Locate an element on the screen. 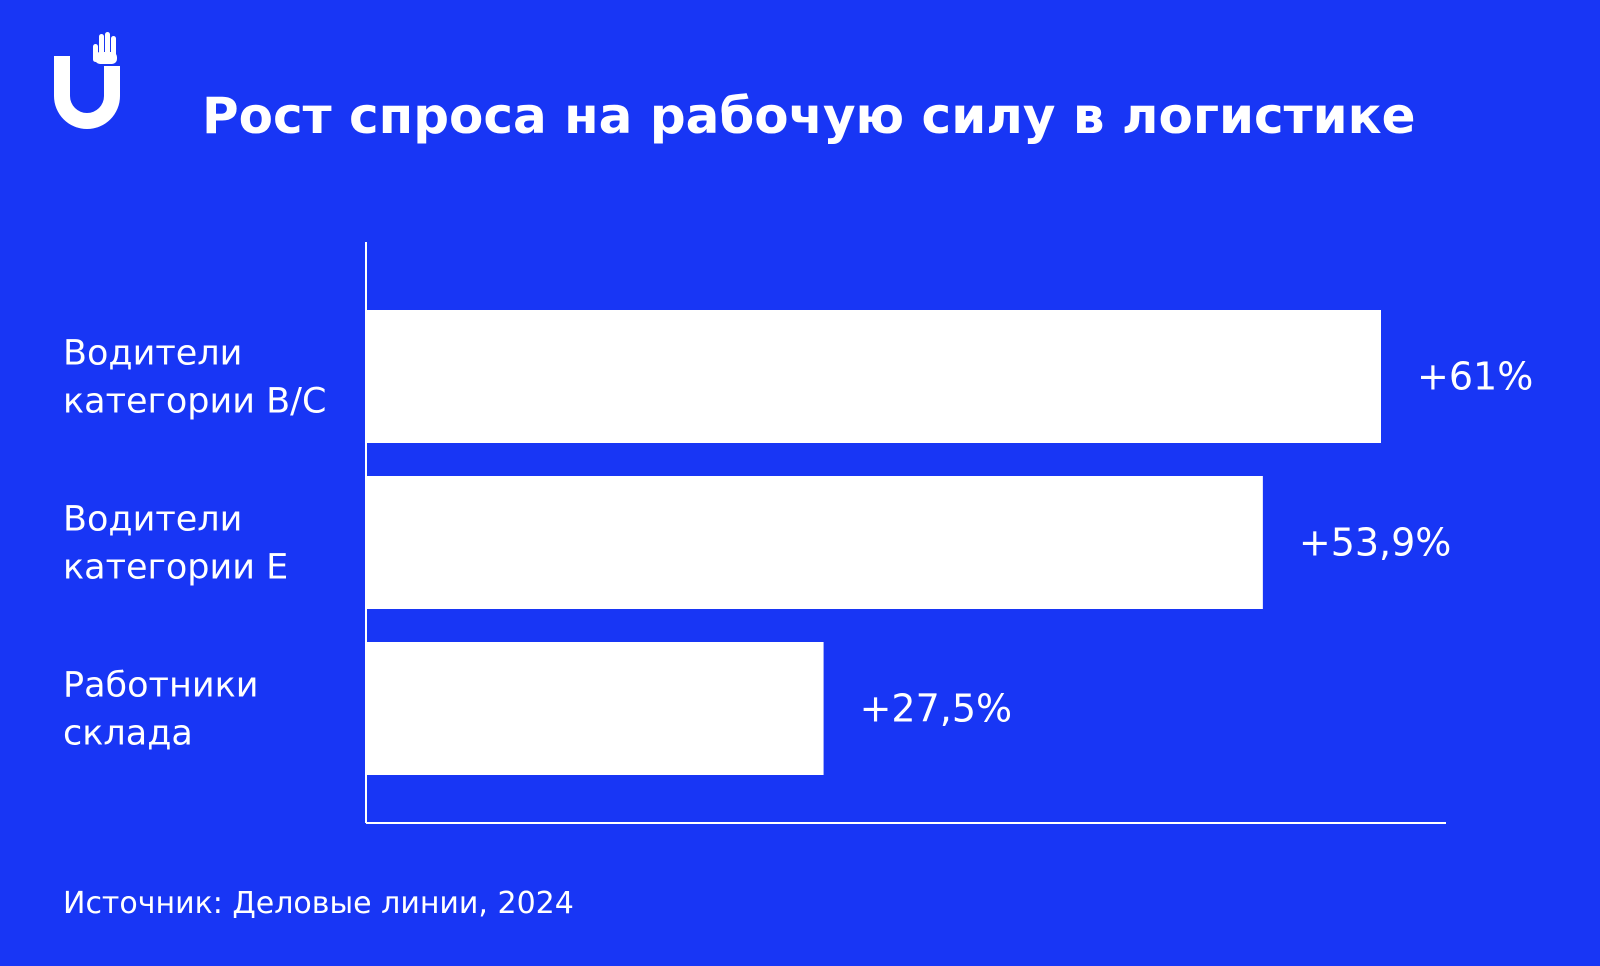 The width and height of the screenshot is (1600, 966). value-label-1: +61% is located at coordinates (1475, 377).